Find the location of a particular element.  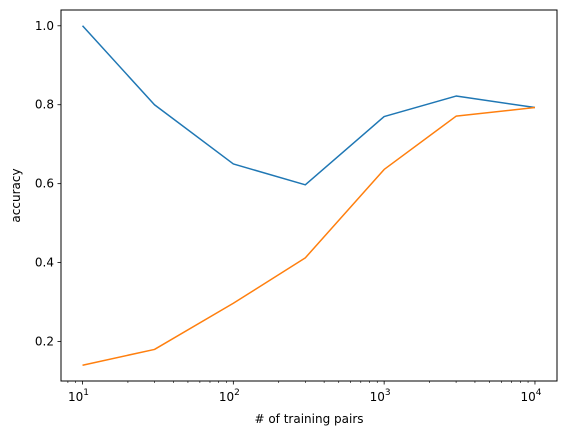

y-tick-label: 1.0 is located at coordinates (44, 26).